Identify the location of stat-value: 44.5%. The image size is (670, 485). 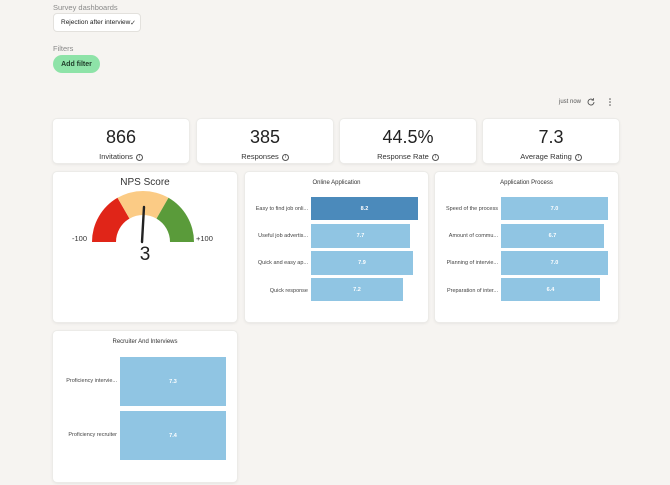
(408, 137).